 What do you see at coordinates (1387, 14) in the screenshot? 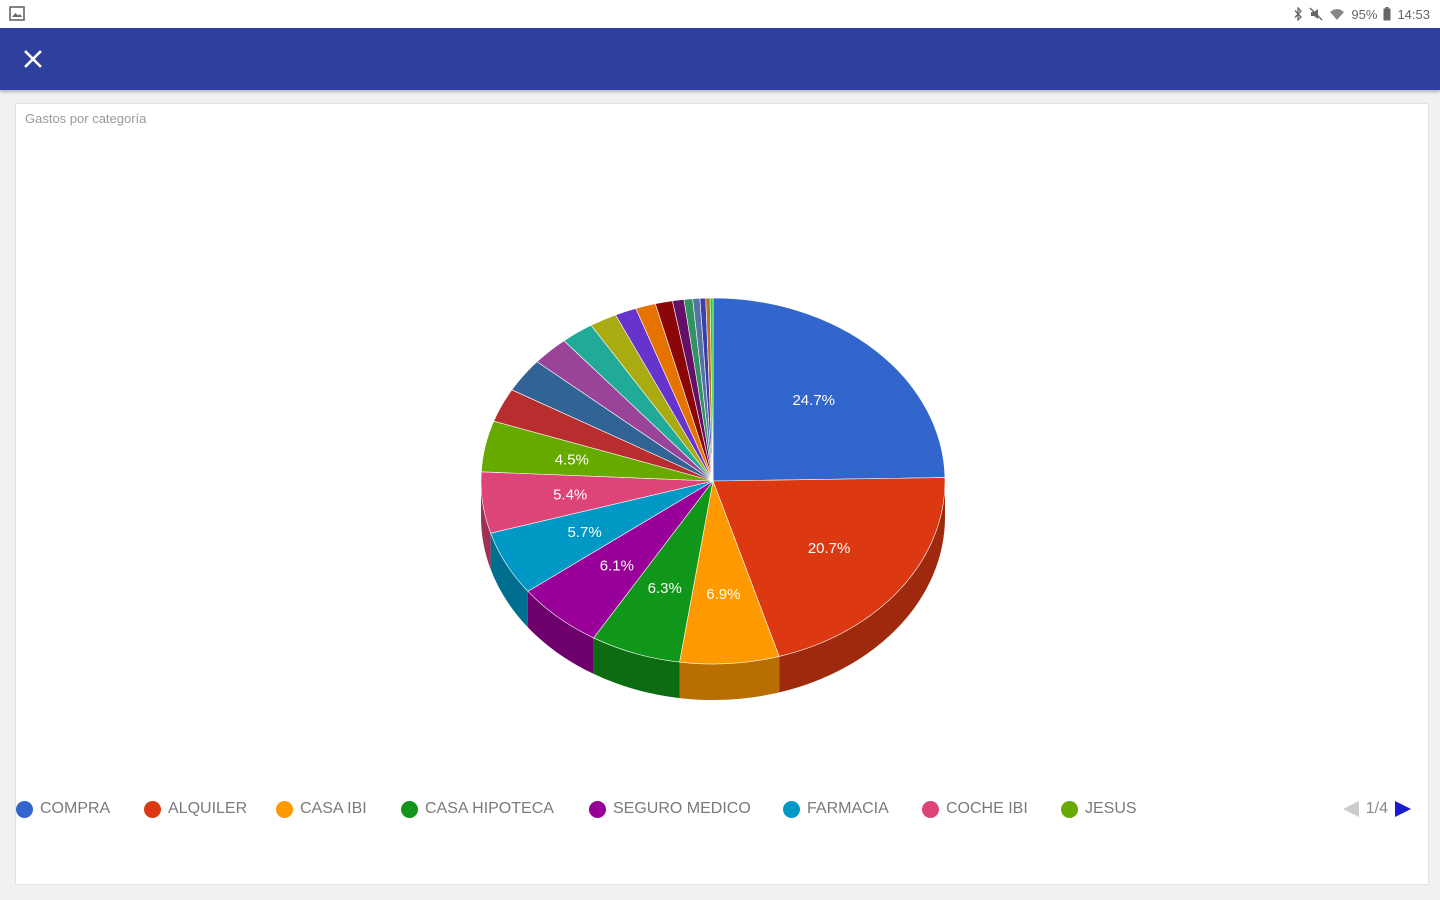
I see `battery-icon` at bounding box center [1387, 14].